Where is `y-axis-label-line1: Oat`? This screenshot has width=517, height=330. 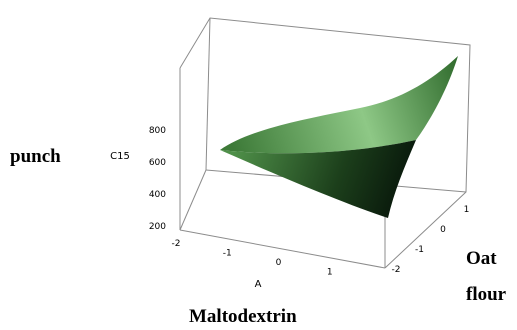
y-axis-label-line1: Oat is located at coordinates (481, 258).